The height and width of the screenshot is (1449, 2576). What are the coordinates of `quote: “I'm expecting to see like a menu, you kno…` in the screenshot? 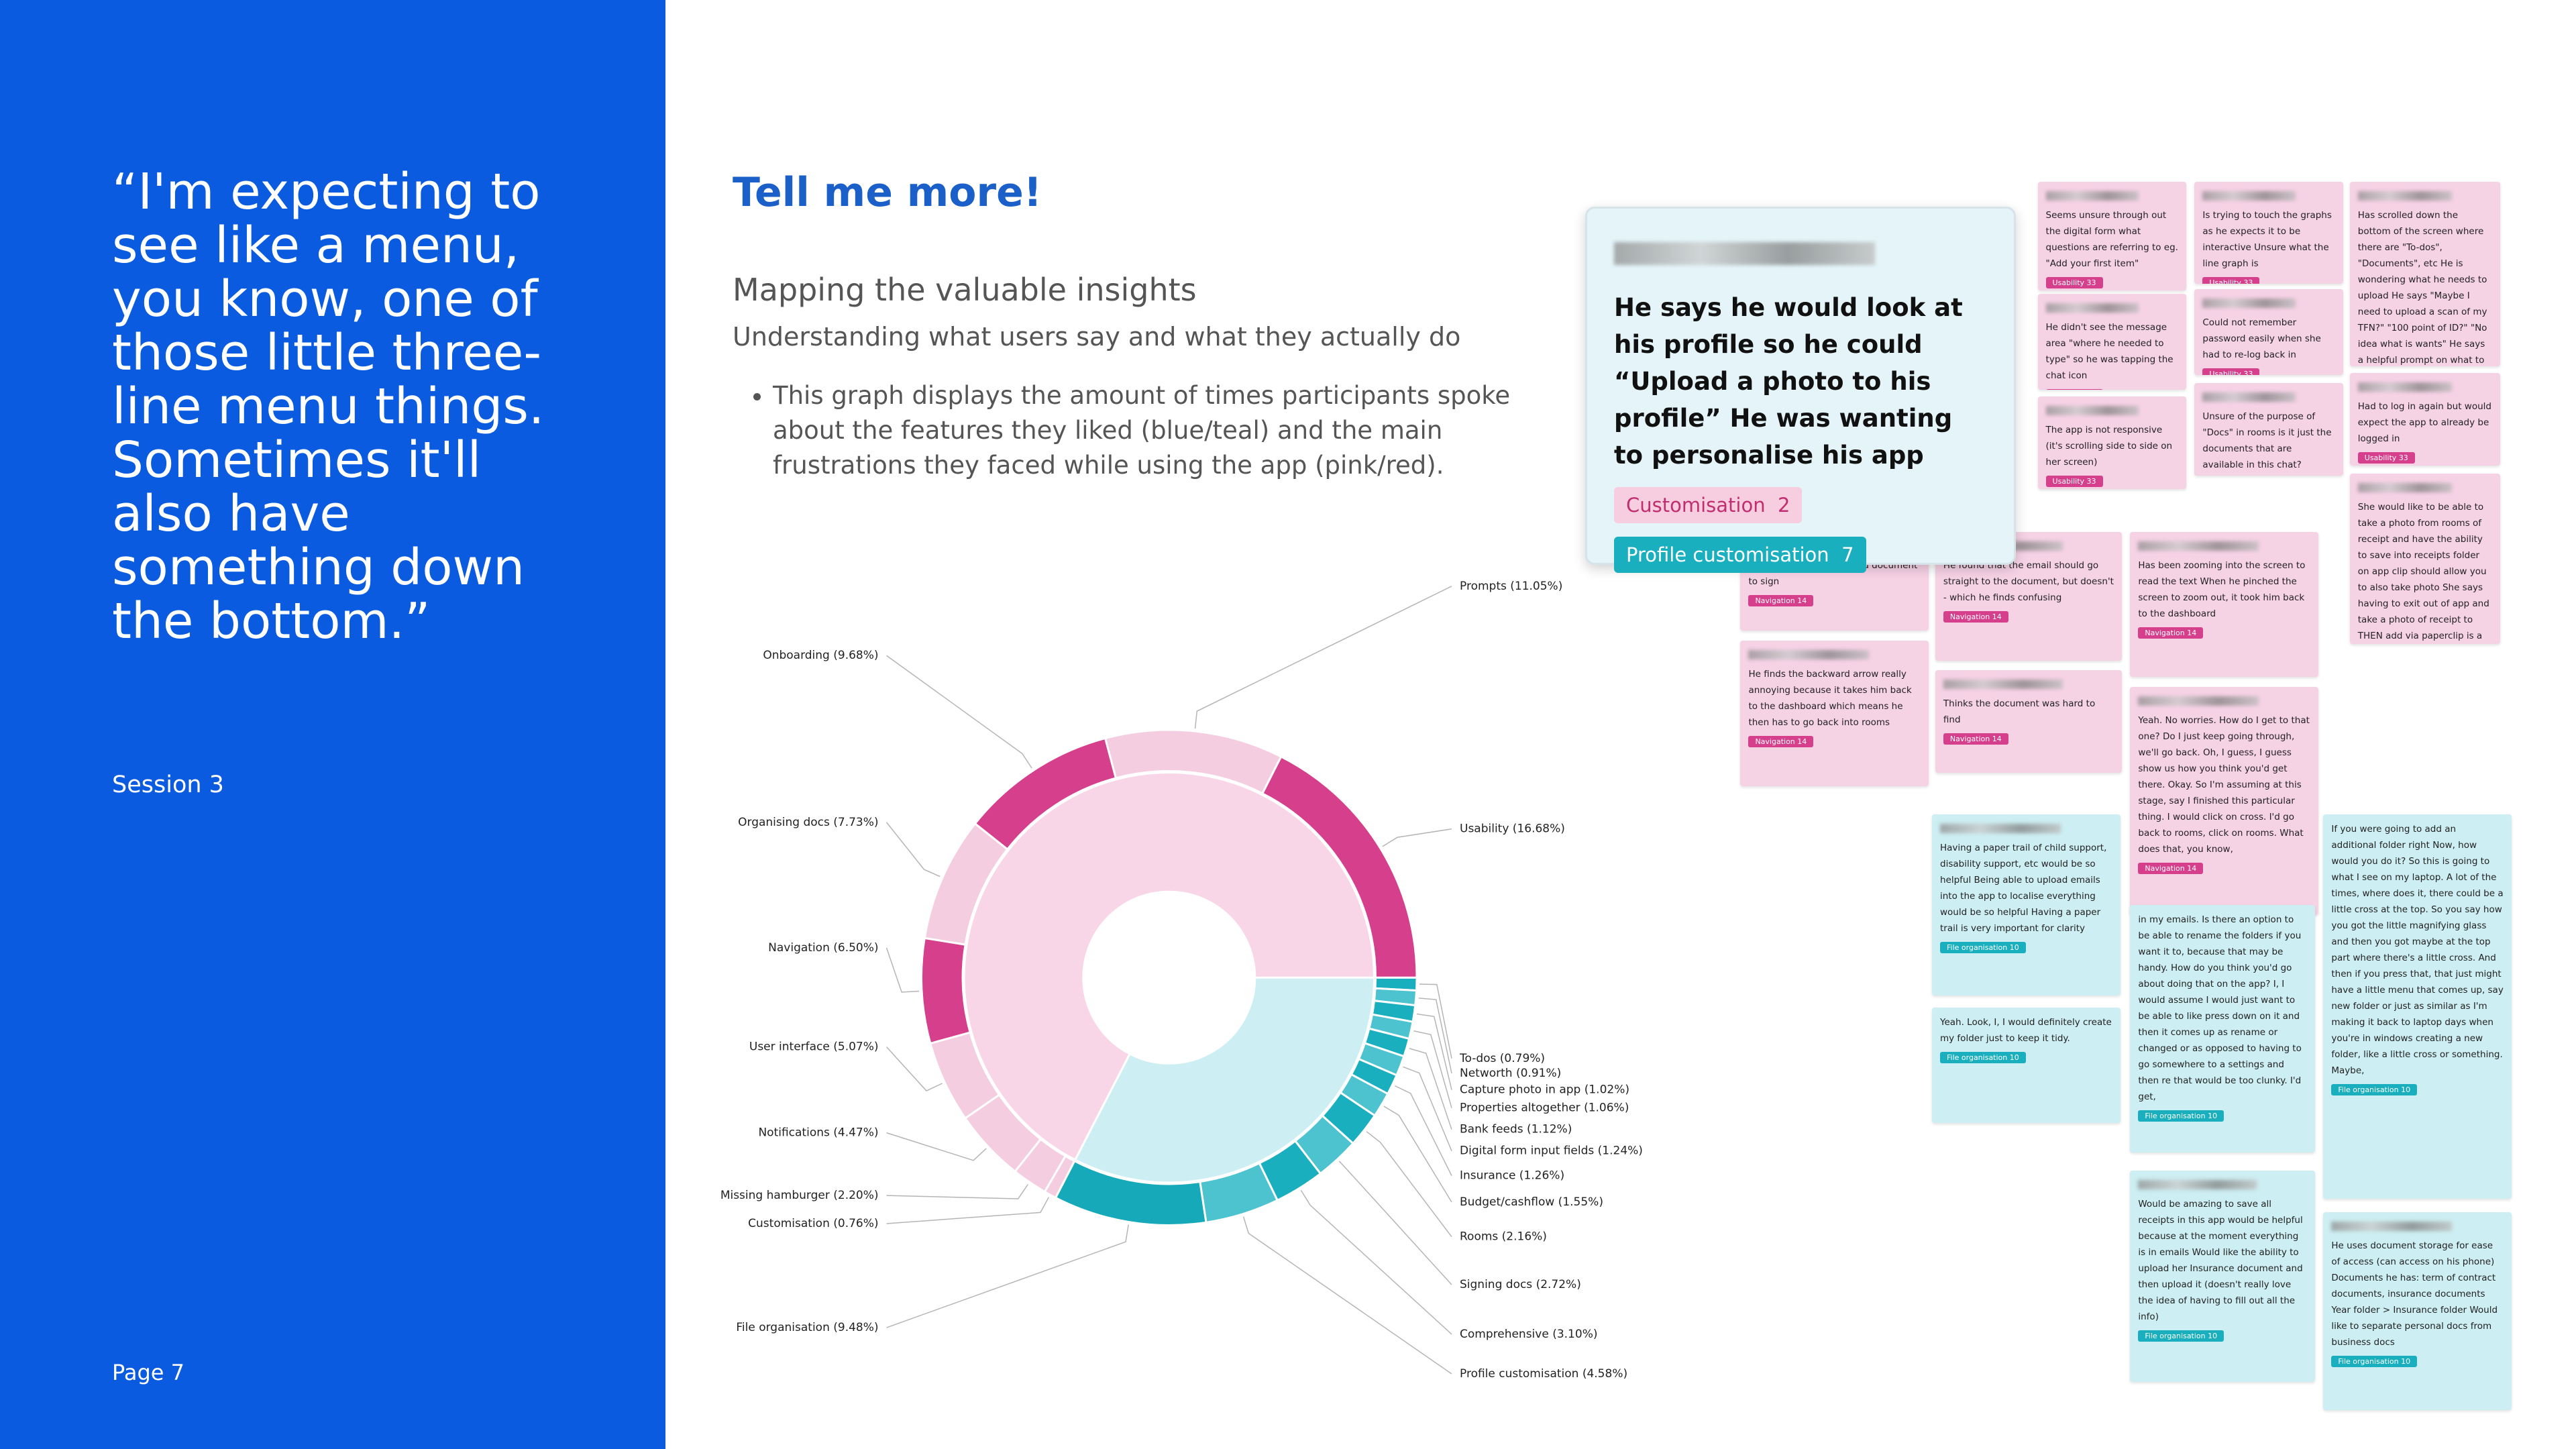 It's located at (328, 406).